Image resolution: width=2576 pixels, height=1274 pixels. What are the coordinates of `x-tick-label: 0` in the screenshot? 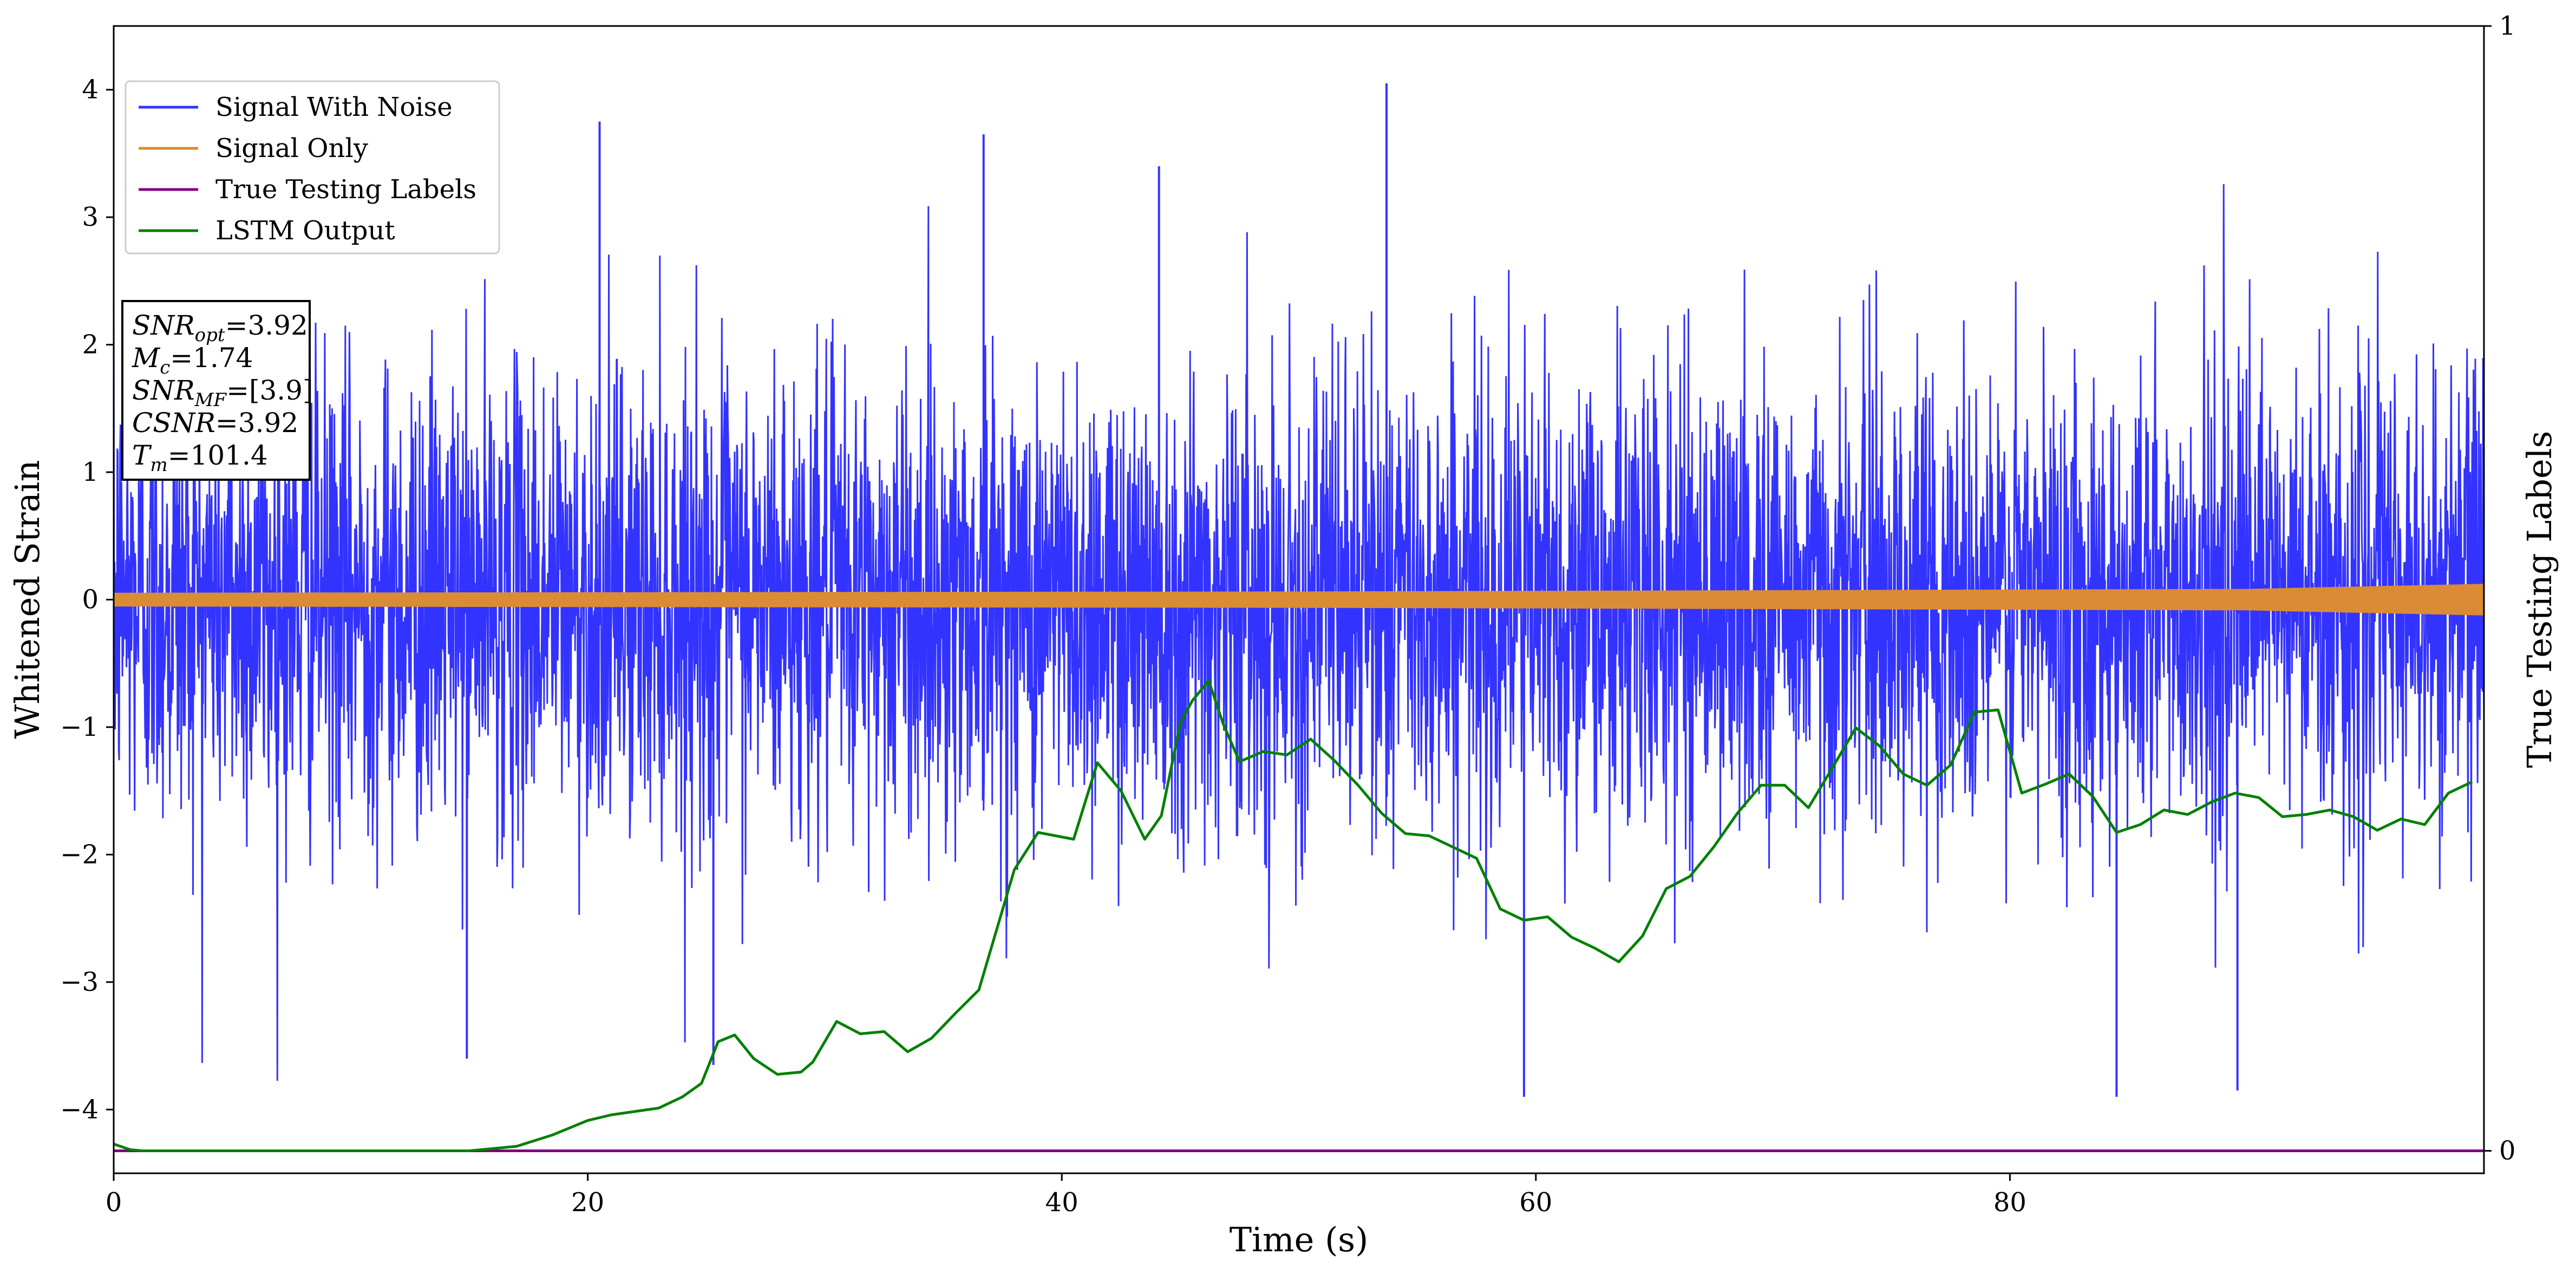 It's located at (114, 1202).